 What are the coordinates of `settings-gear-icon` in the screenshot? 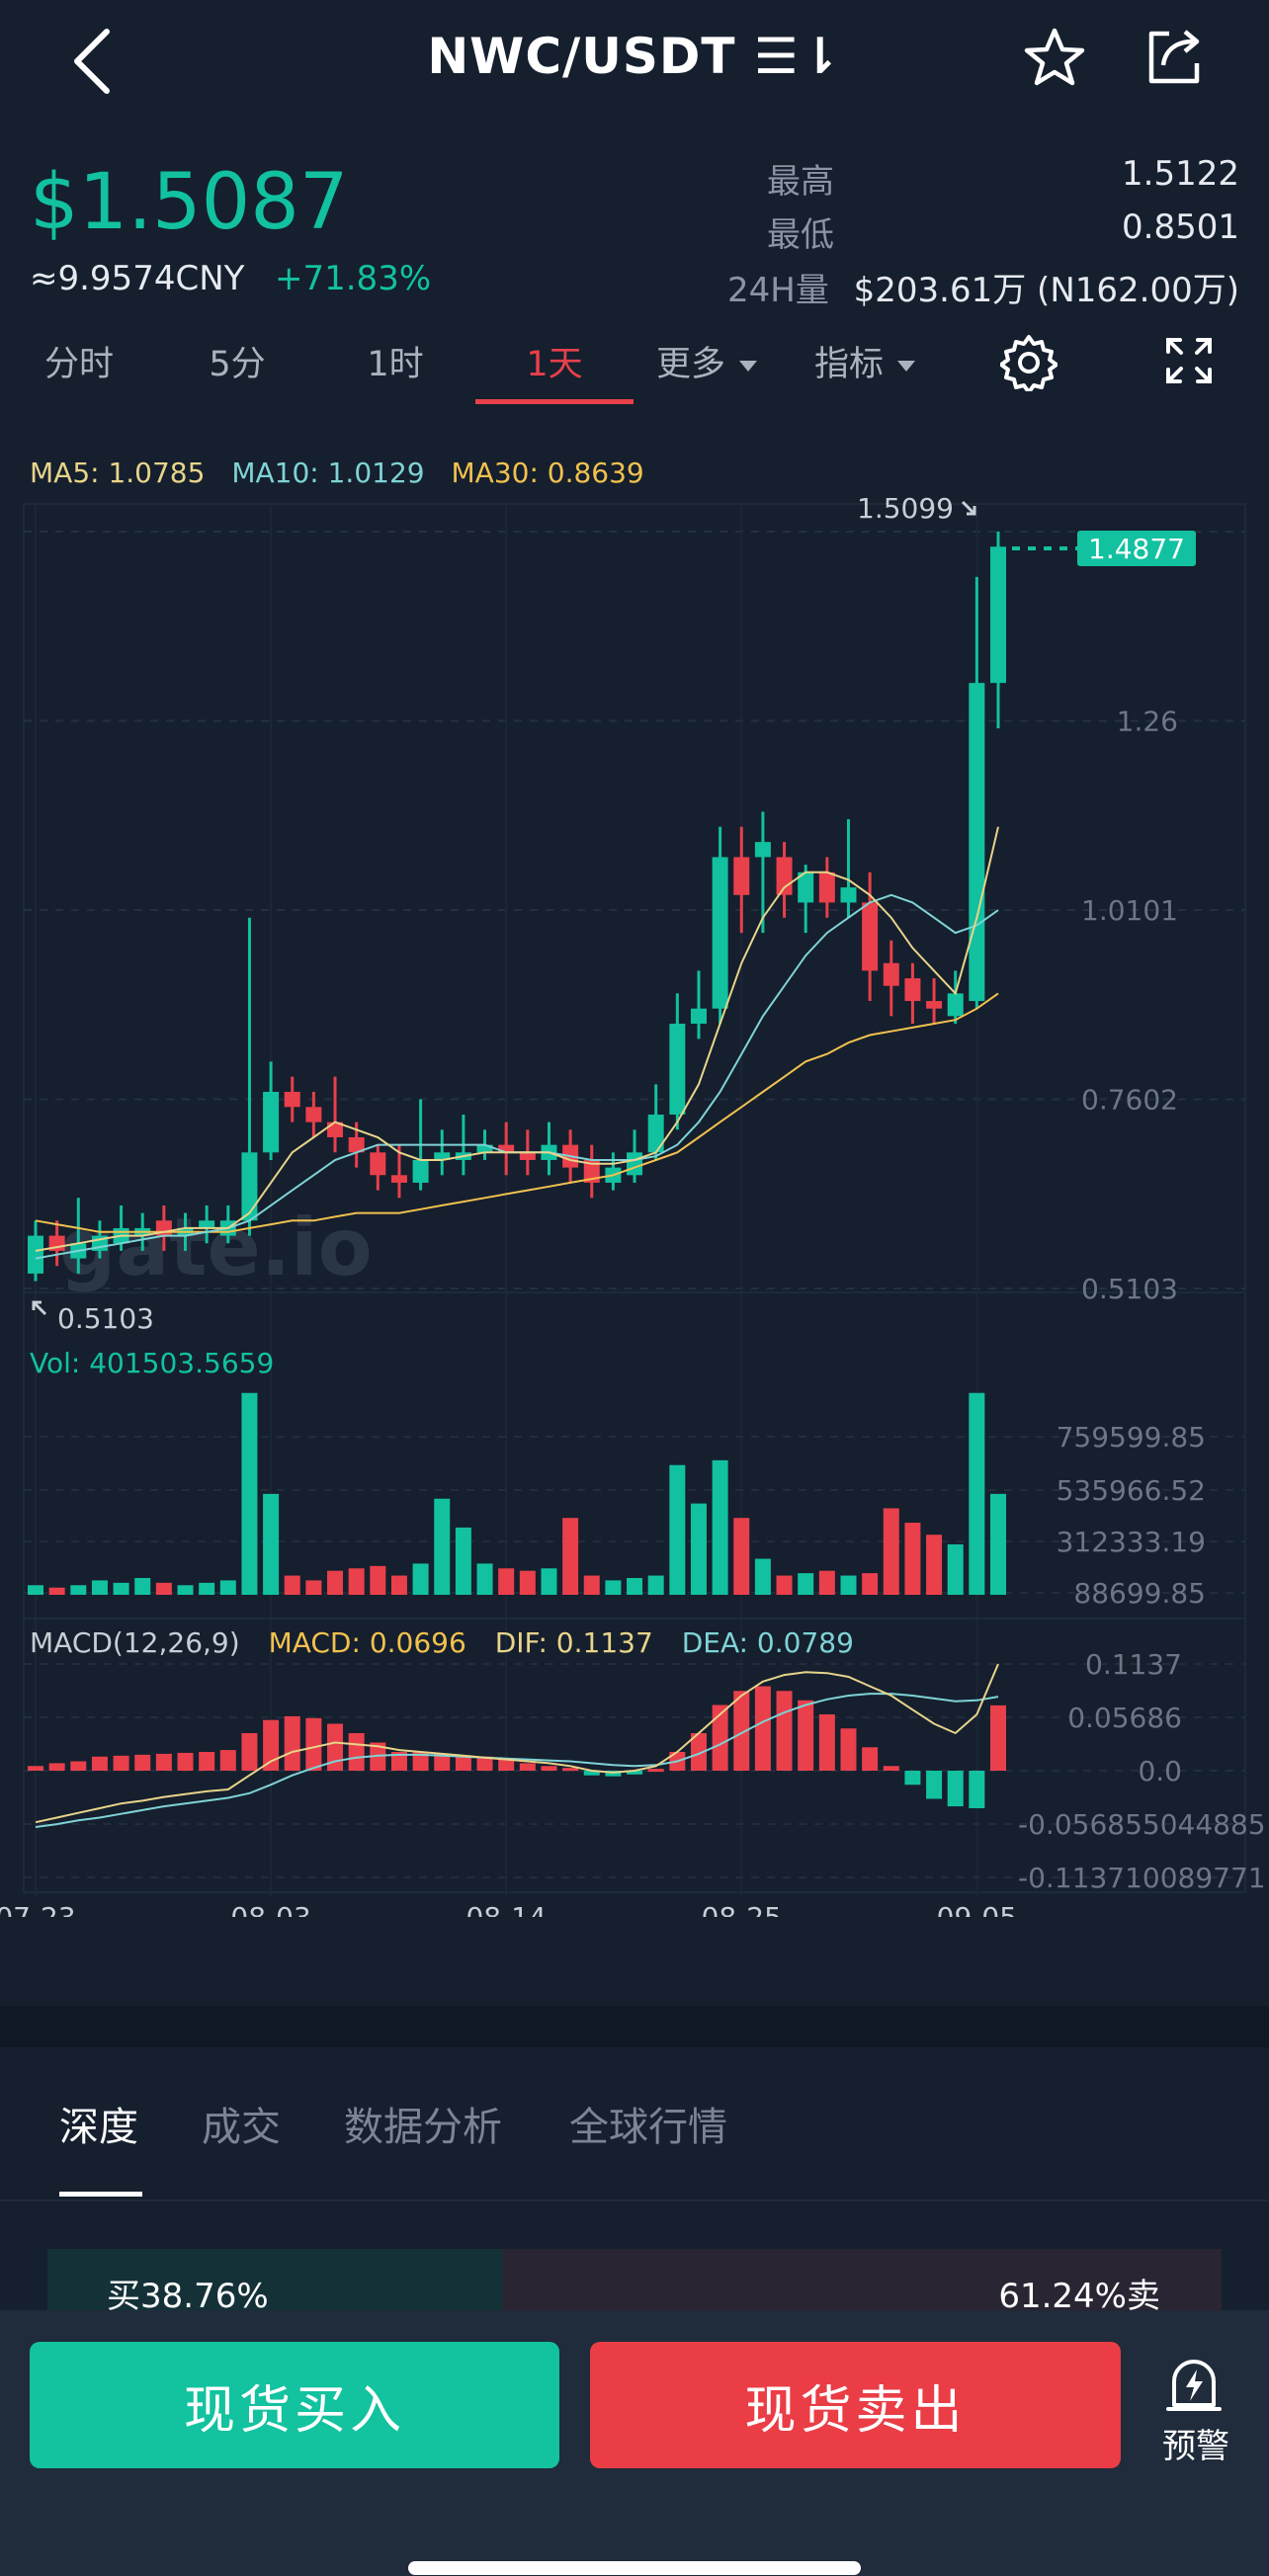 It's located at (1029, 362).